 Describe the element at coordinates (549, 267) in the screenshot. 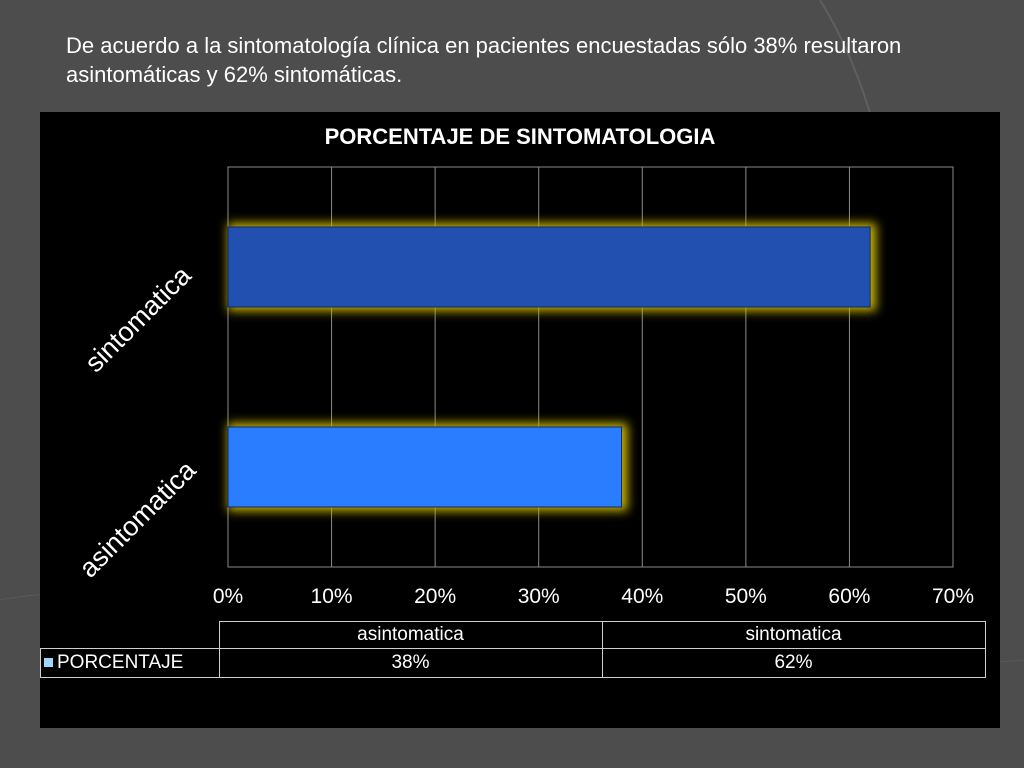

I see `bar-sintomatica` at that location.